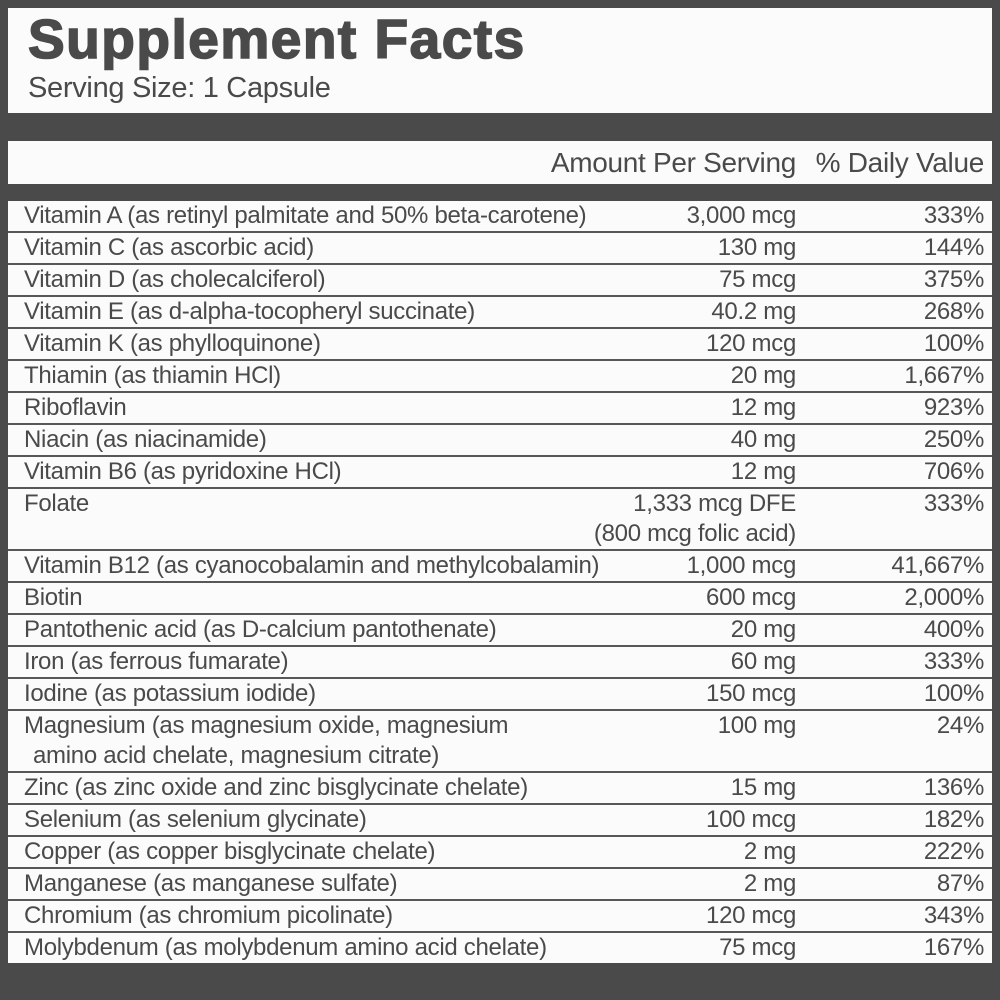 Image resolution: width=1000 pixels, height=1000 pixels. What do you see at coordinates (953, 471) in the screenshot?
I see `nutrient-daily-value: 706%` at bounding box center [953, 471].